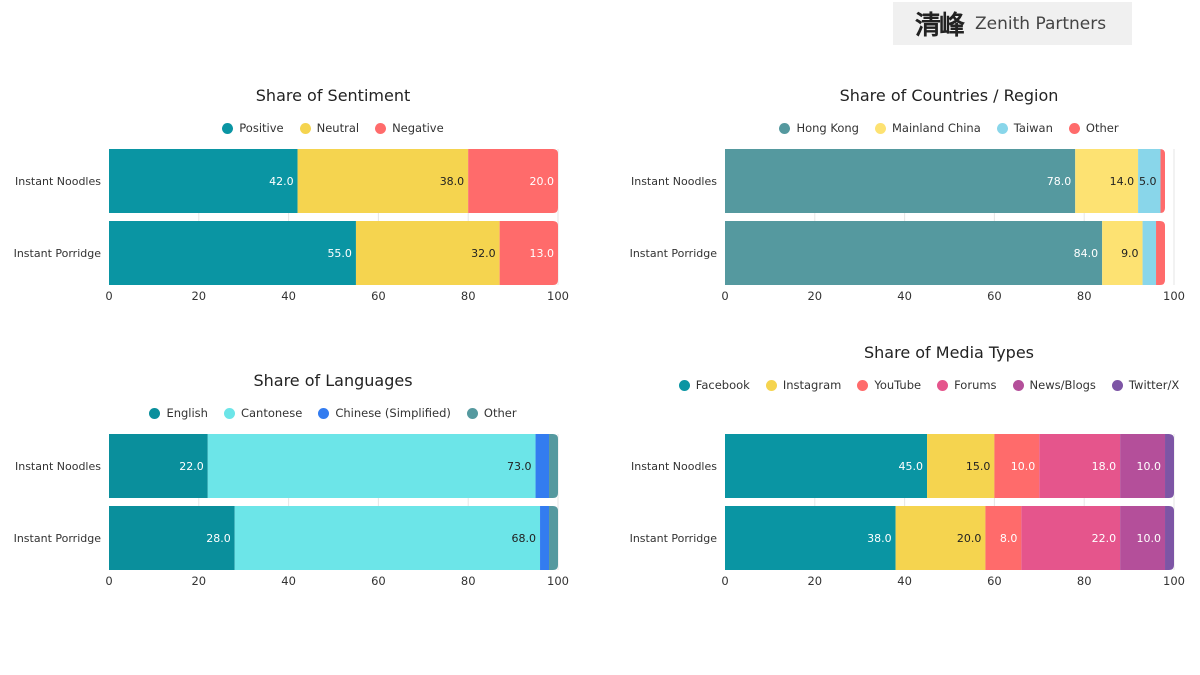  What do you see at coordinates (803, 385) in the screenshot?
I see `legend-item-instagram: Instagram` at bounding box center [803, 385].